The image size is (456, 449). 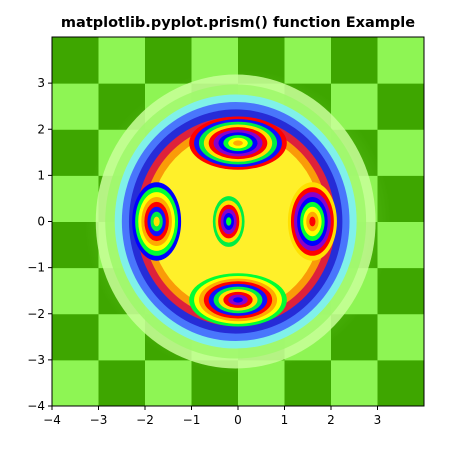 What do you see at coordinates (312, 221) in the screenshot?
I see `ring-right` at bounding box center [312, 221].